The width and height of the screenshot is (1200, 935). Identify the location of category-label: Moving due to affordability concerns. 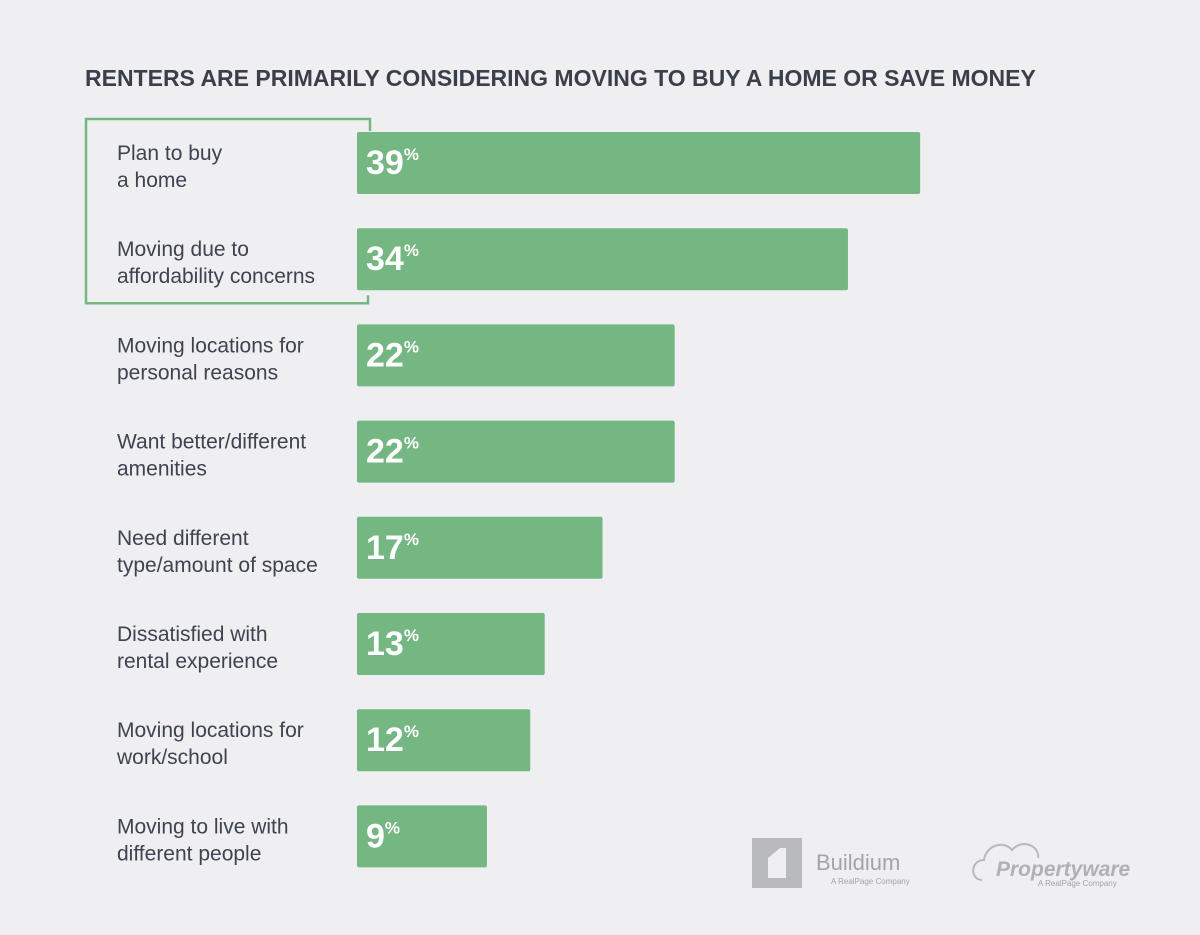
(216, 263).